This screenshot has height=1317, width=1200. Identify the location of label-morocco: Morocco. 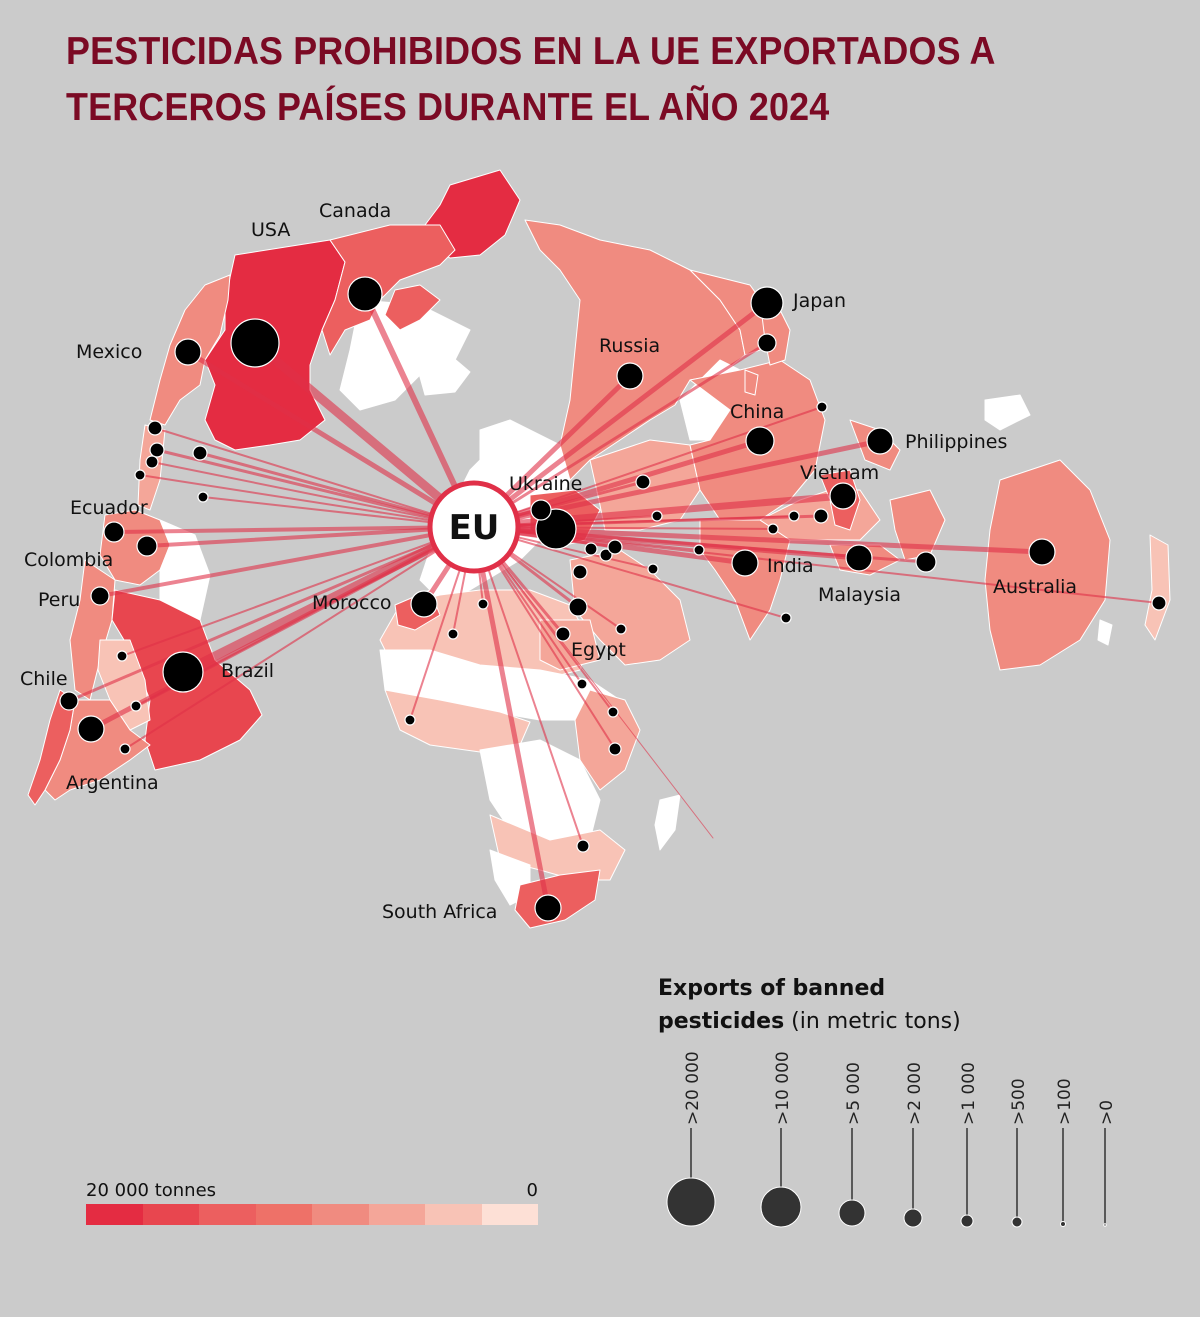
(352, 603).